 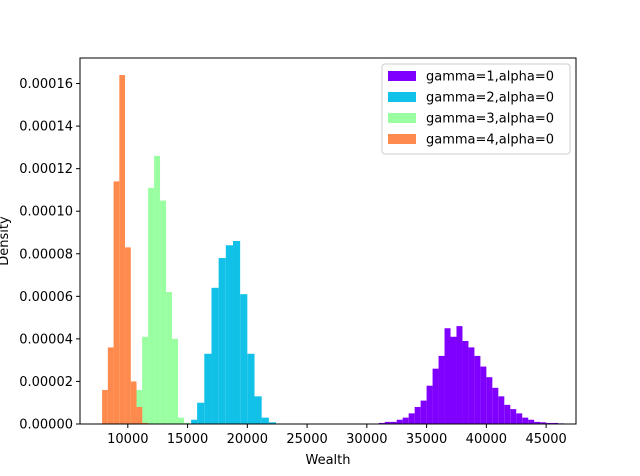 What do you see at coordinates (490, 98) in the screenshot?
I see `legend-label: gamma=2,alpha=0` at bounding box center [490, 98].